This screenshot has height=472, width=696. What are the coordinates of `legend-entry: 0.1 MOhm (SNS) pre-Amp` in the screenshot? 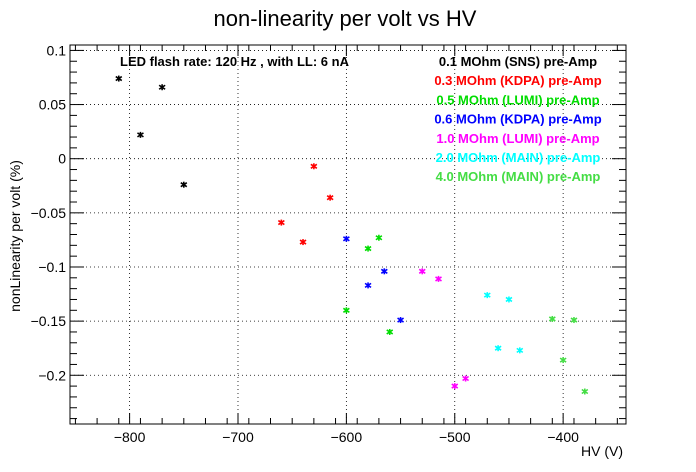 It's located at (518, 61).